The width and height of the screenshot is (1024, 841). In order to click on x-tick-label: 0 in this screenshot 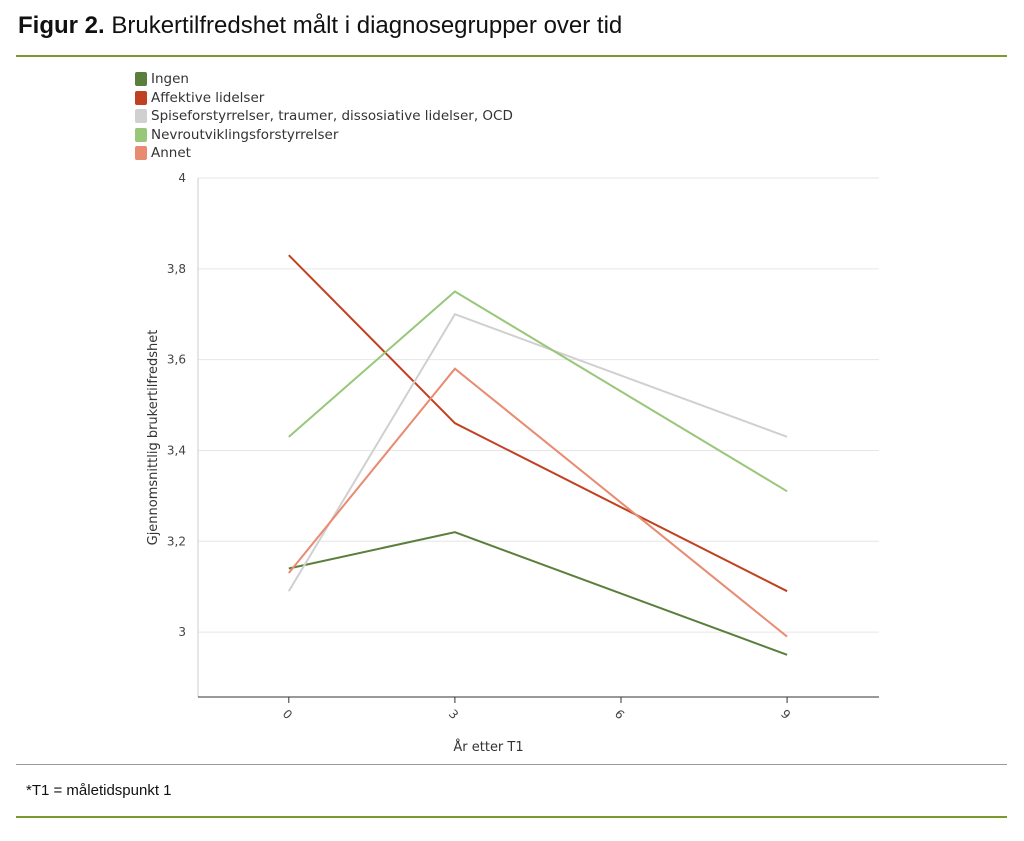, I will do `click(287, 714)`.